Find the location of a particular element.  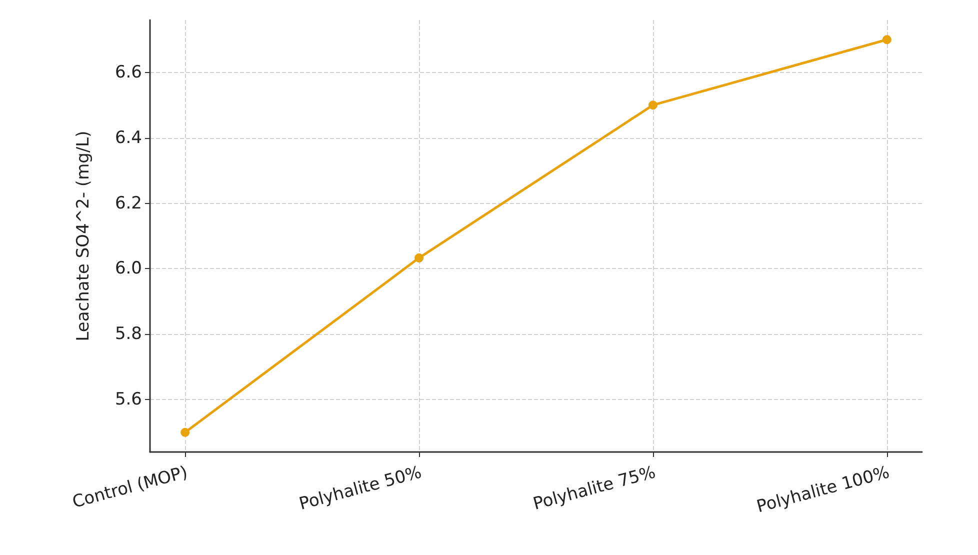

y-tick-label: 5.6 is located at coordinates (128, 400).